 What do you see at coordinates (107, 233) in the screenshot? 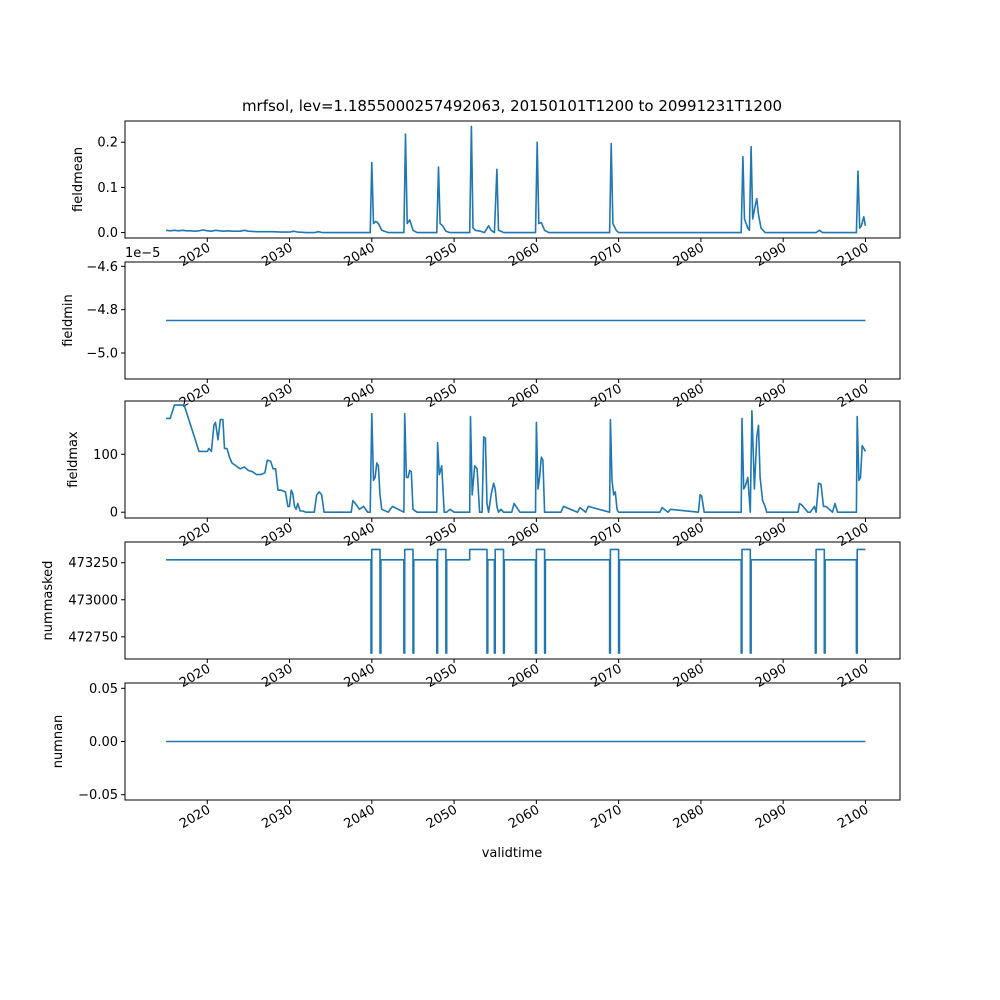
I see `y-tick-label: 0.0` at bounding box center [107, 233].